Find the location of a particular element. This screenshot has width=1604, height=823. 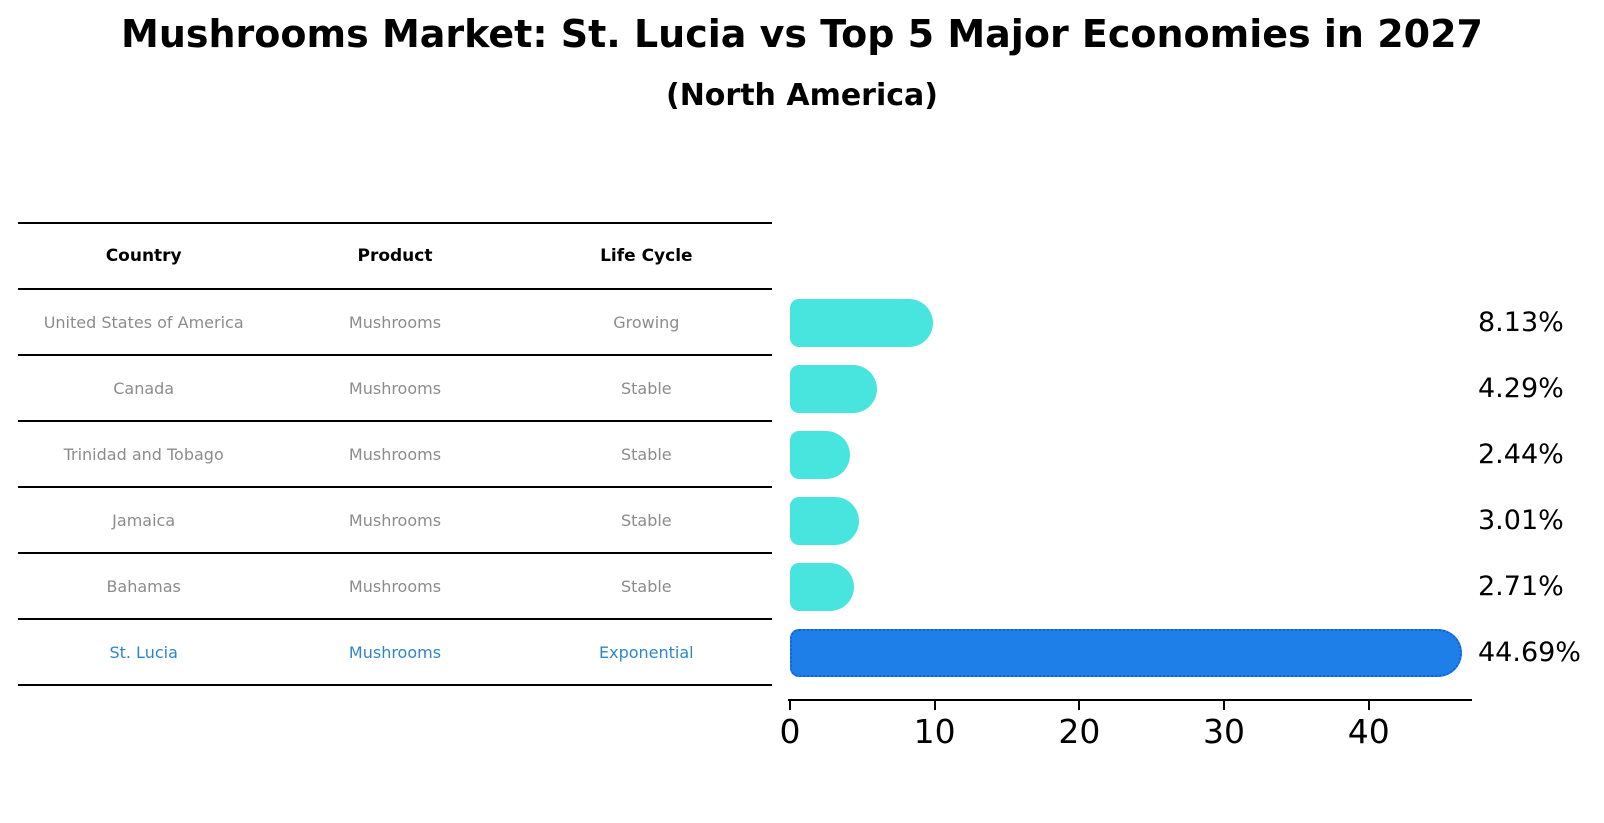

x-axis-tick-label: 10 is located at coordinates (934, 731).